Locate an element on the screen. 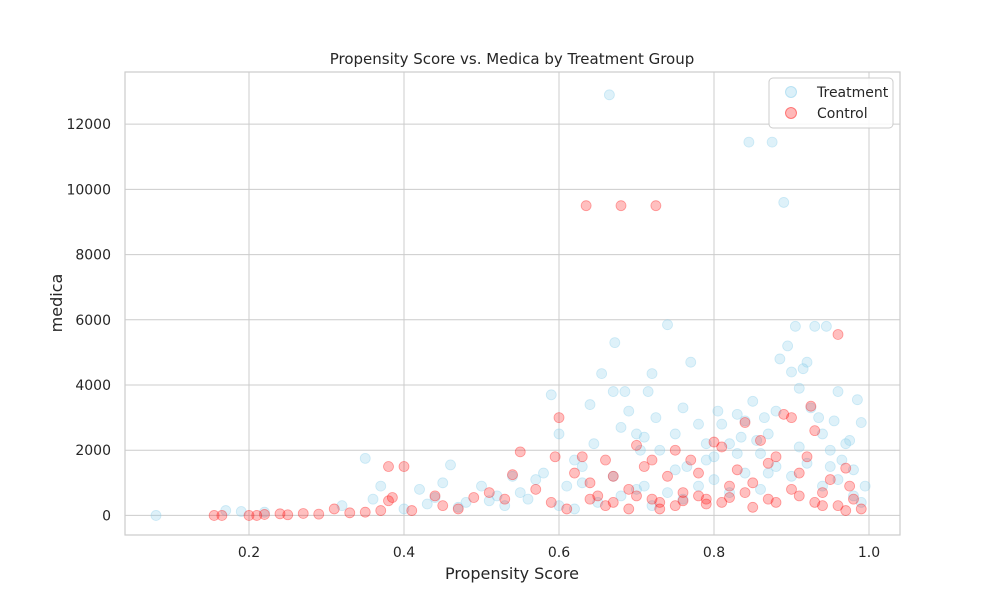 The image size is (1000, 600). y-tick-label: 4000 is located at coordinates (93, 386).